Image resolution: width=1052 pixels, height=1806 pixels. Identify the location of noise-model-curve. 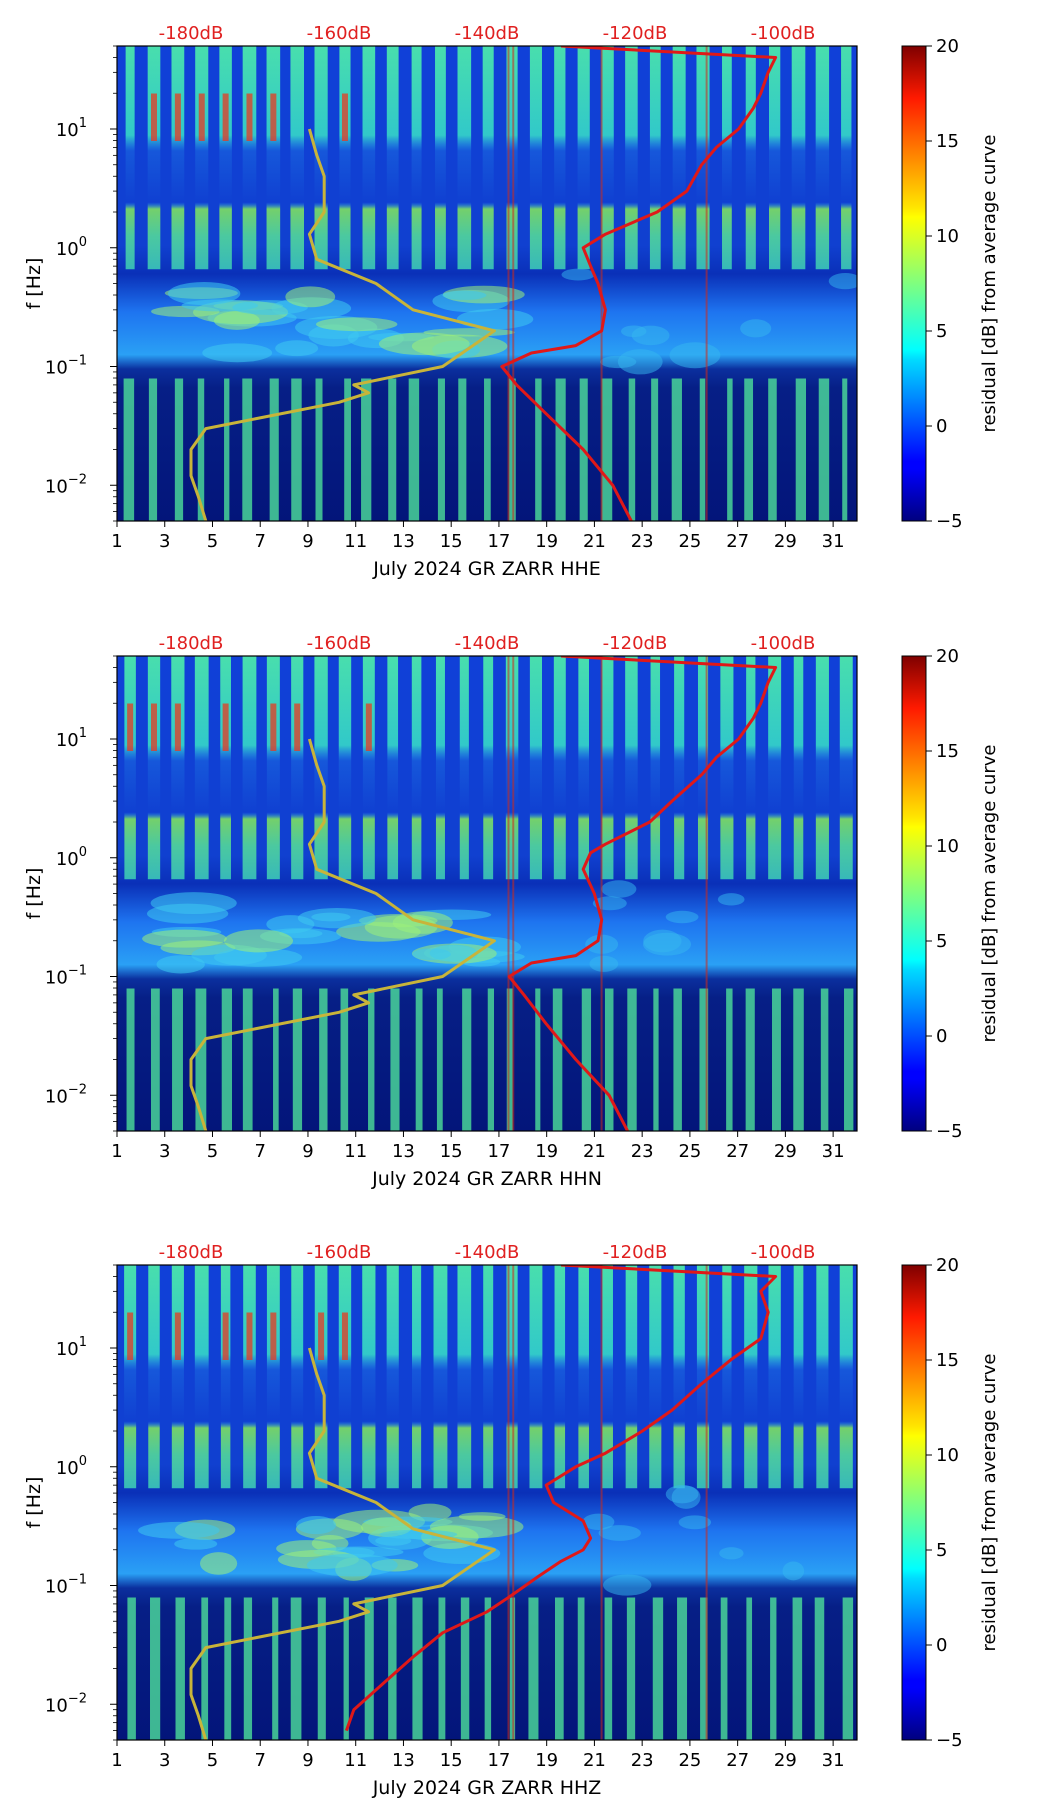
(342, 1543).